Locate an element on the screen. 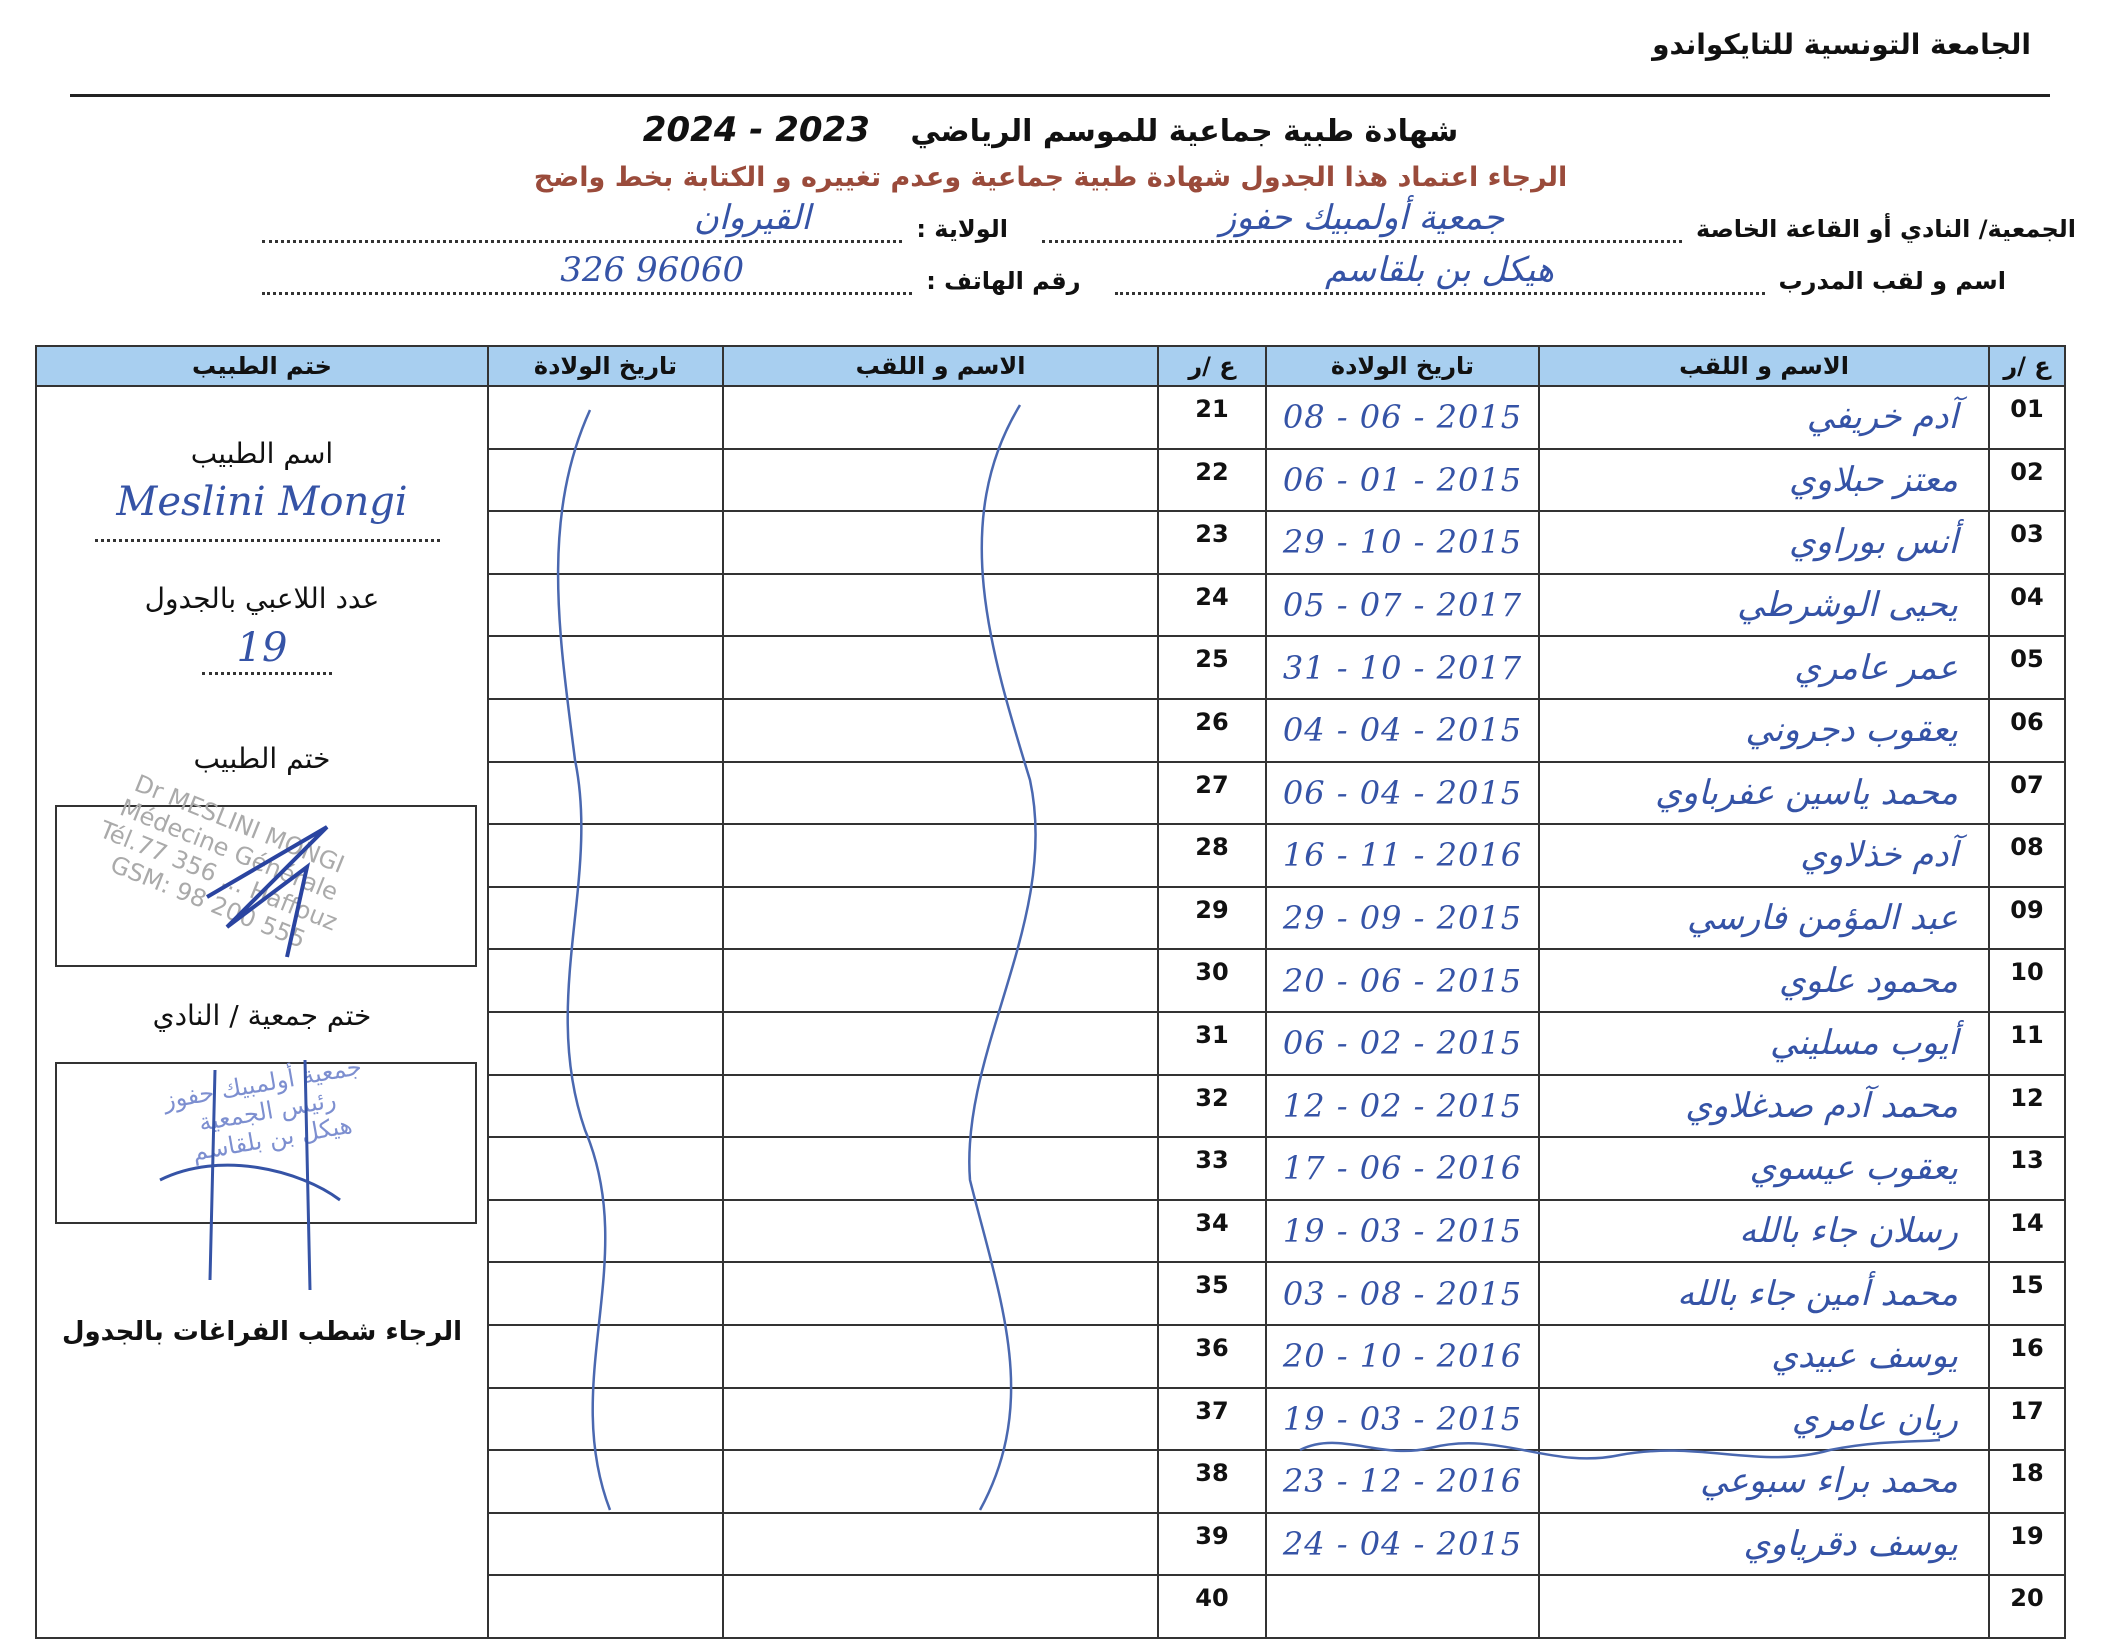 The width and height of the screenshot is (2101, 1639). club-value: جمعية أولمبيك حفوز is located at coordinates (1362, 218).